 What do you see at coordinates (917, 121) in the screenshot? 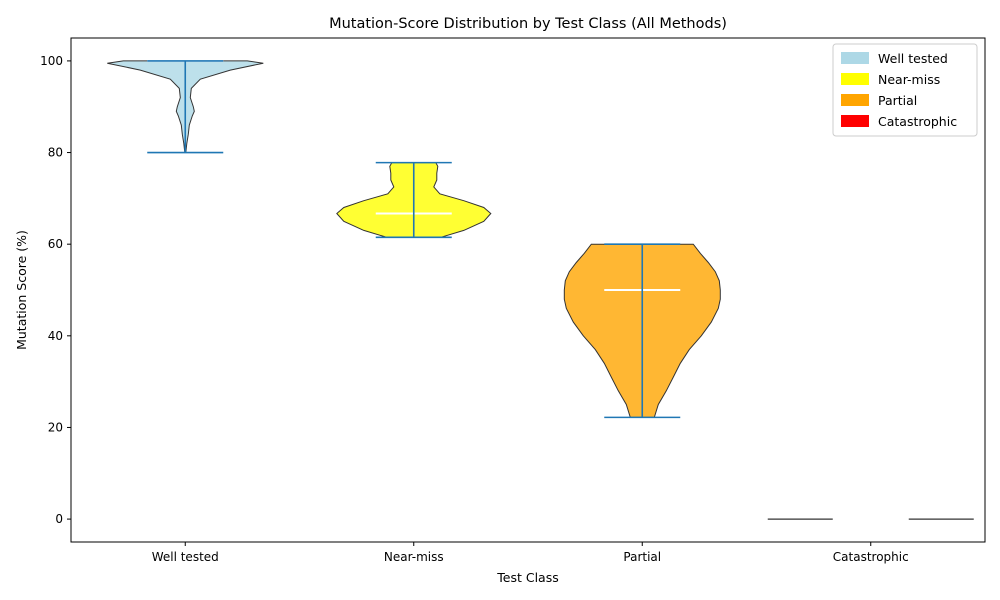
I see `legend-label: Catastrophic` at bounding box center [917, 121].